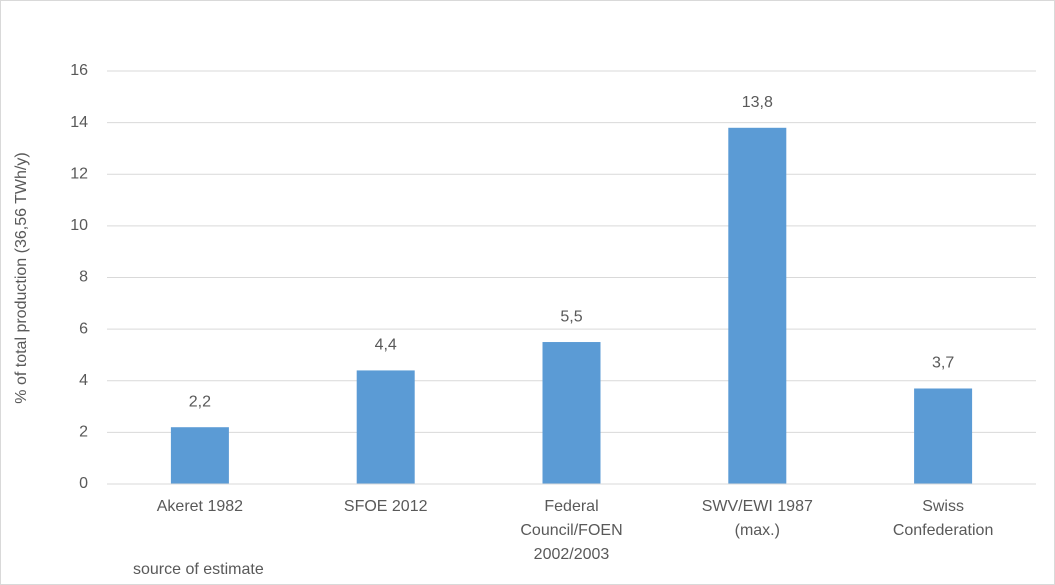 This screenshot has height=585, width=1055. I want to click on x-tick-label: Swiss Confederation, so click(943, 518).